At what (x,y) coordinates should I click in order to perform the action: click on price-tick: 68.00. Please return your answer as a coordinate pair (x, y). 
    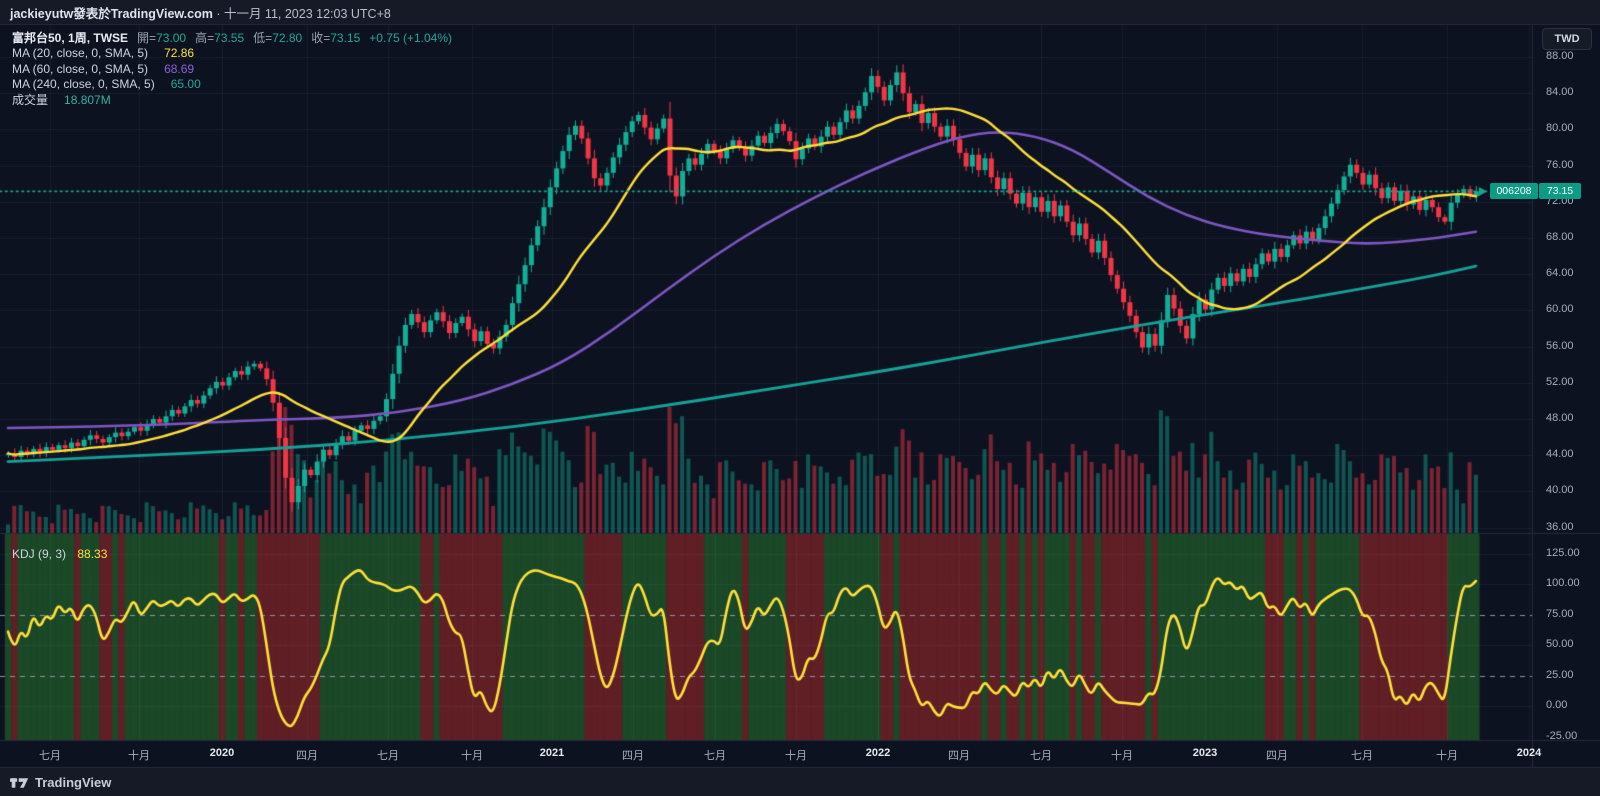
    Looking at the image, I should click on (1560, 237).